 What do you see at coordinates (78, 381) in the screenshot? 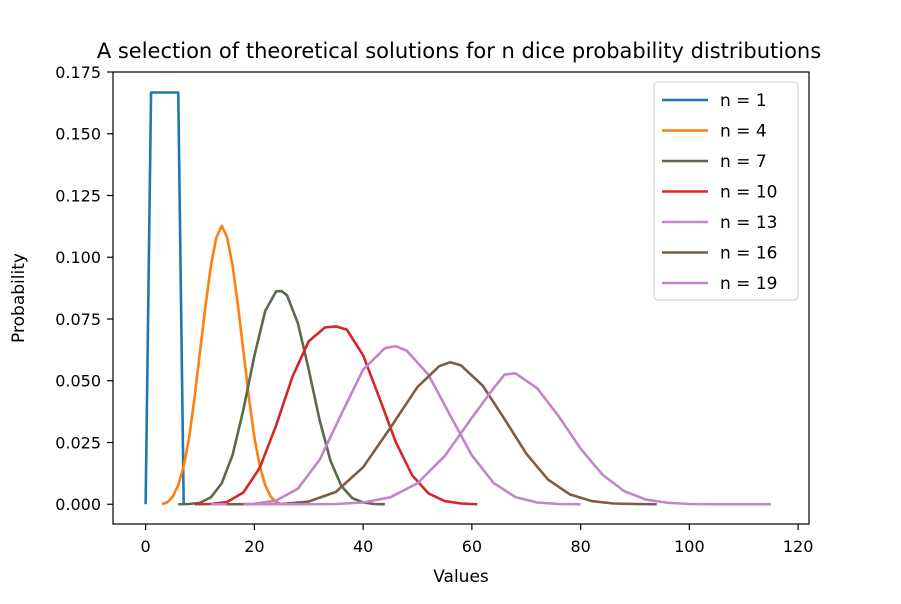
I see `y-tick-label: 0.050` at bounding box center [78, 381].